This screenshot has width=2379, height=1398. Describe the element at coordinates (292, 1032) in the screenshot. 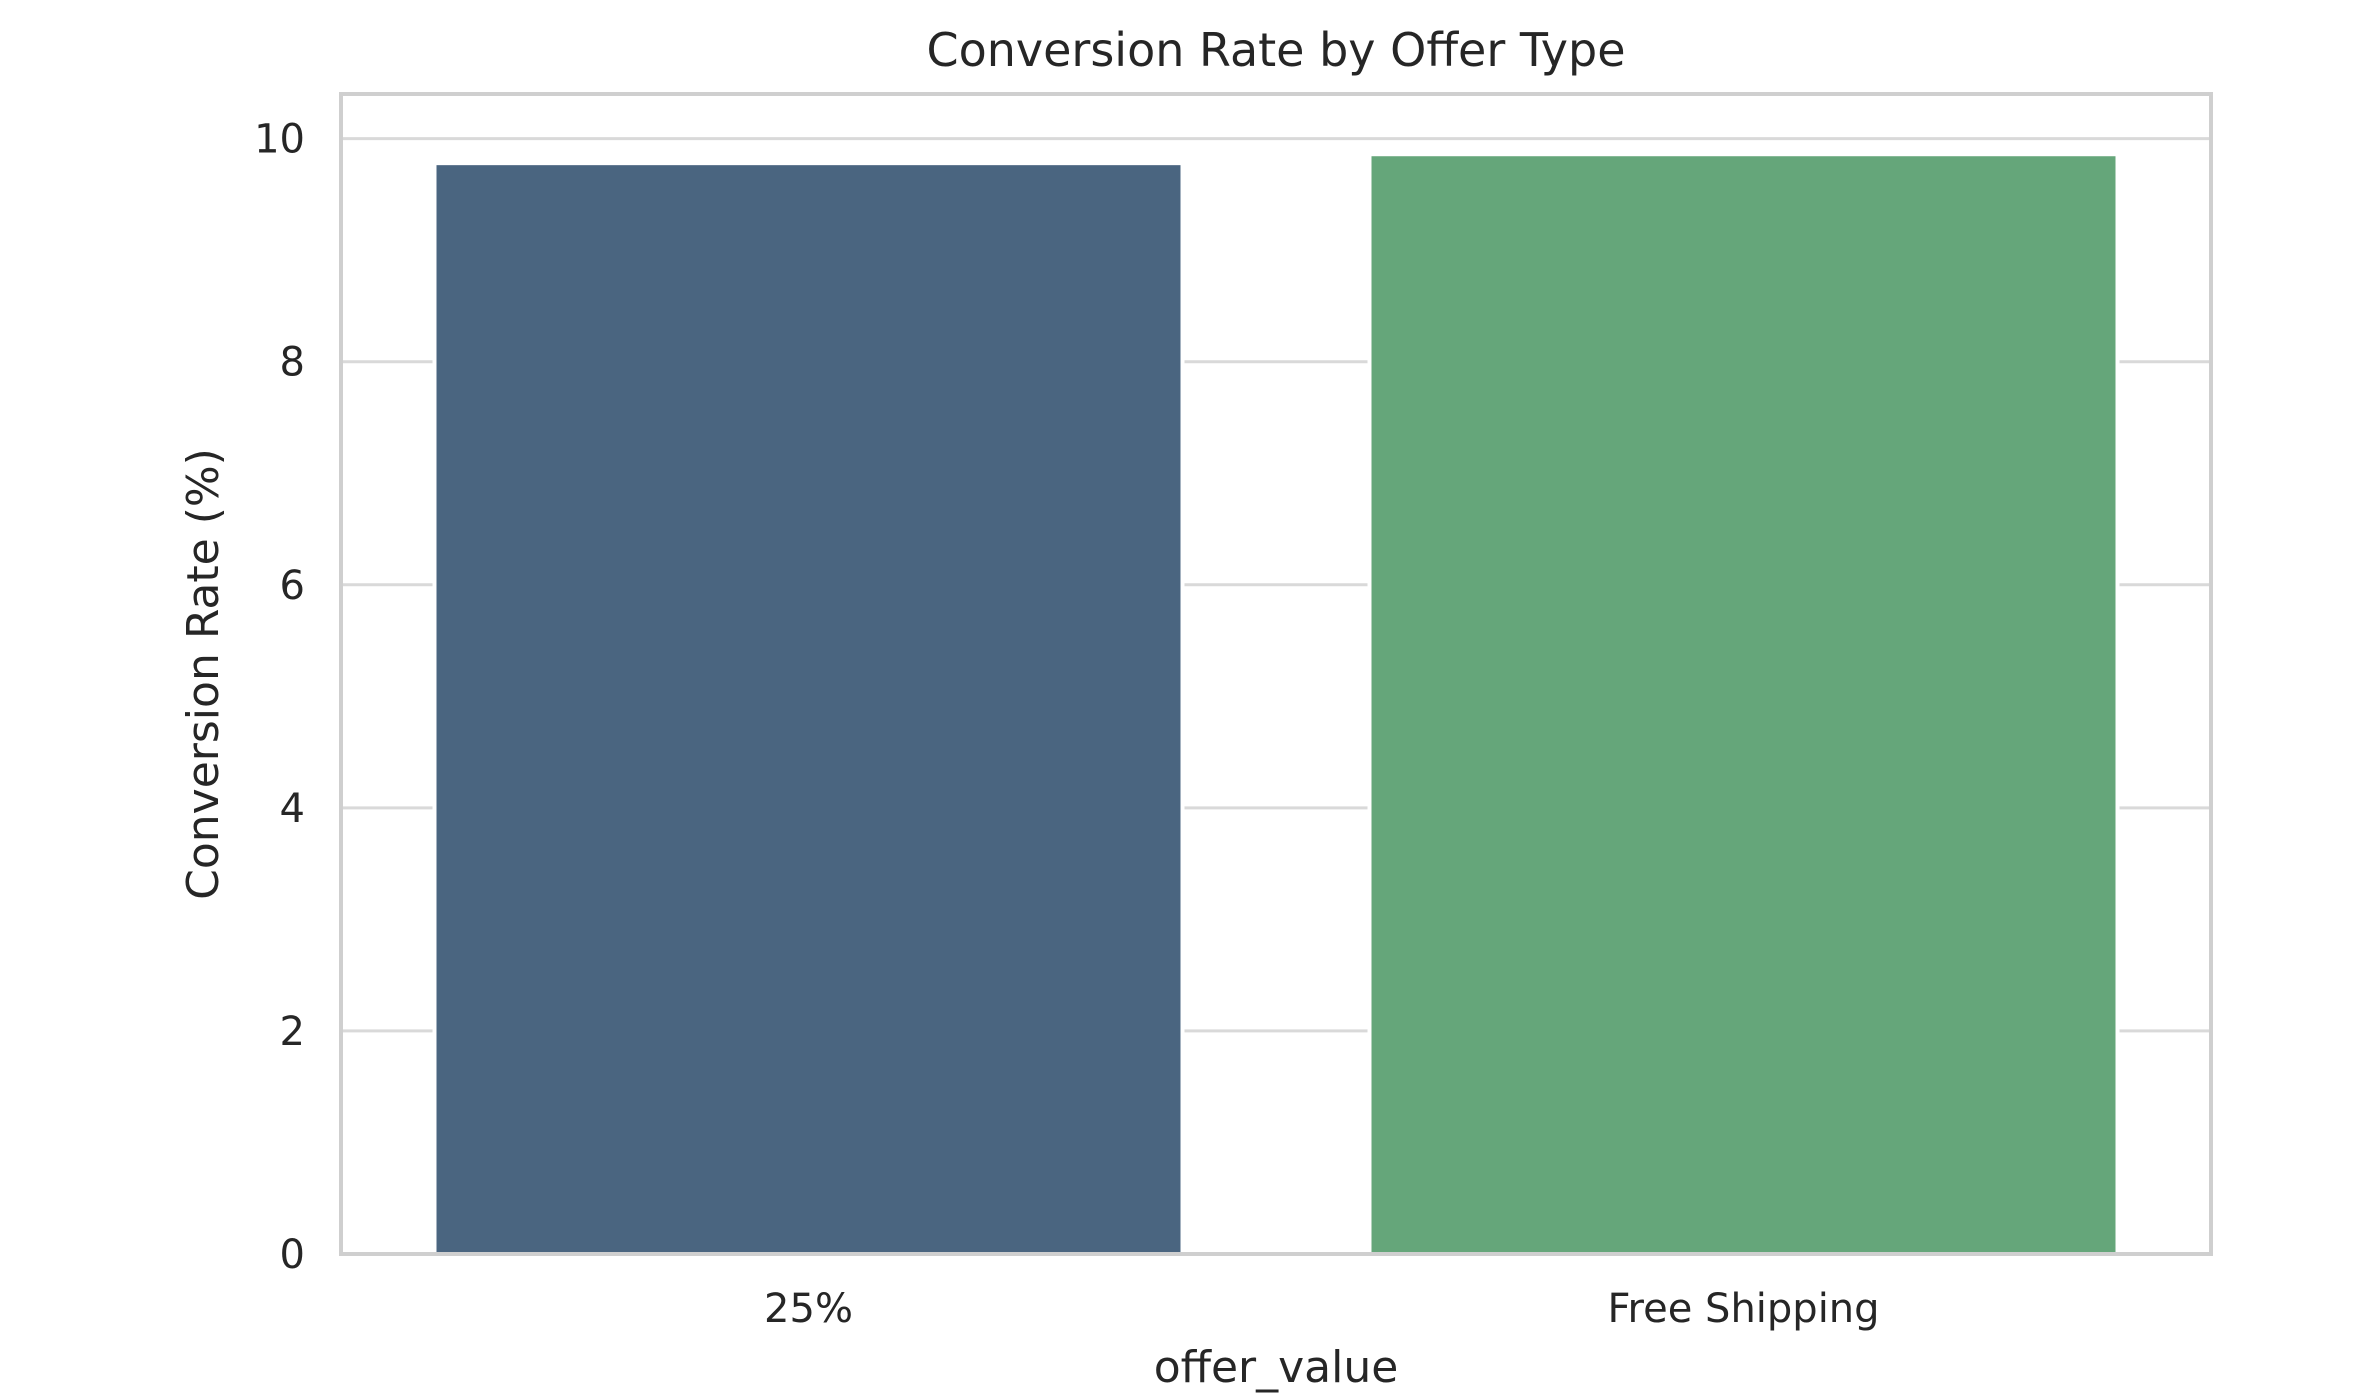

I see `y-tick-label: 2` at that location.